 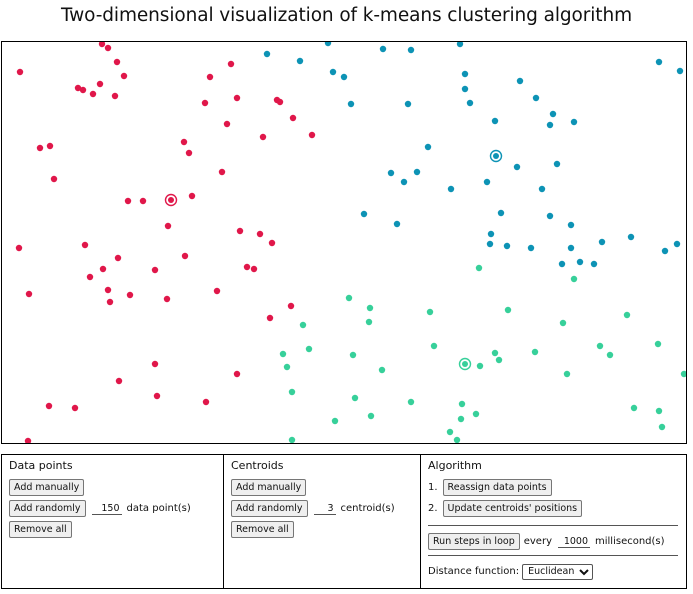 What do you see at coordinates (324, 508) in the screenshot?
I see `centroids-count-input` at bounding box center [324, 508].